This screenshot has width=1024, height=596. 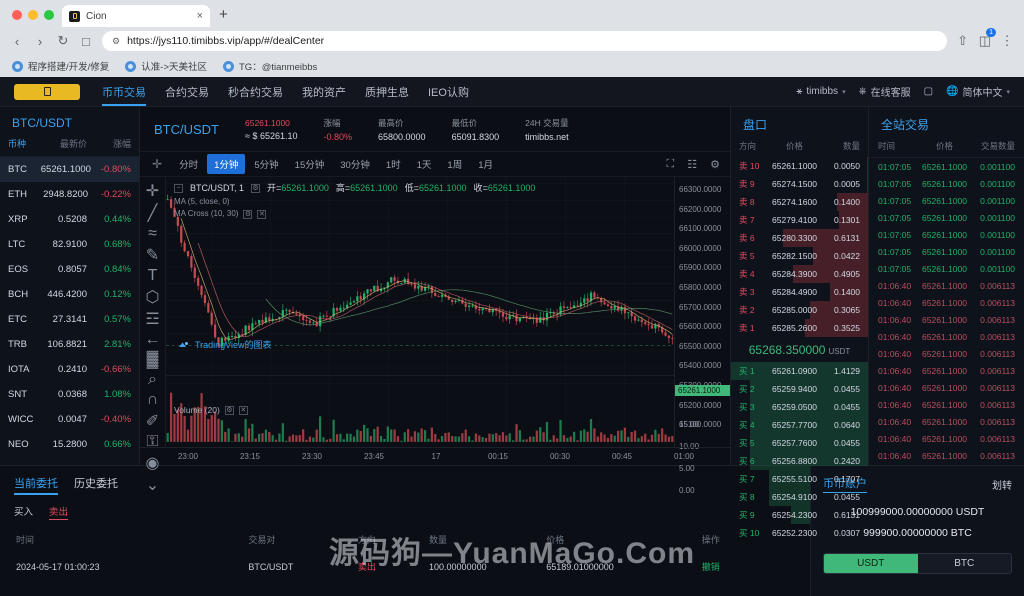 I want to click on currency-btc: BTC, so click(x=964, y=563).